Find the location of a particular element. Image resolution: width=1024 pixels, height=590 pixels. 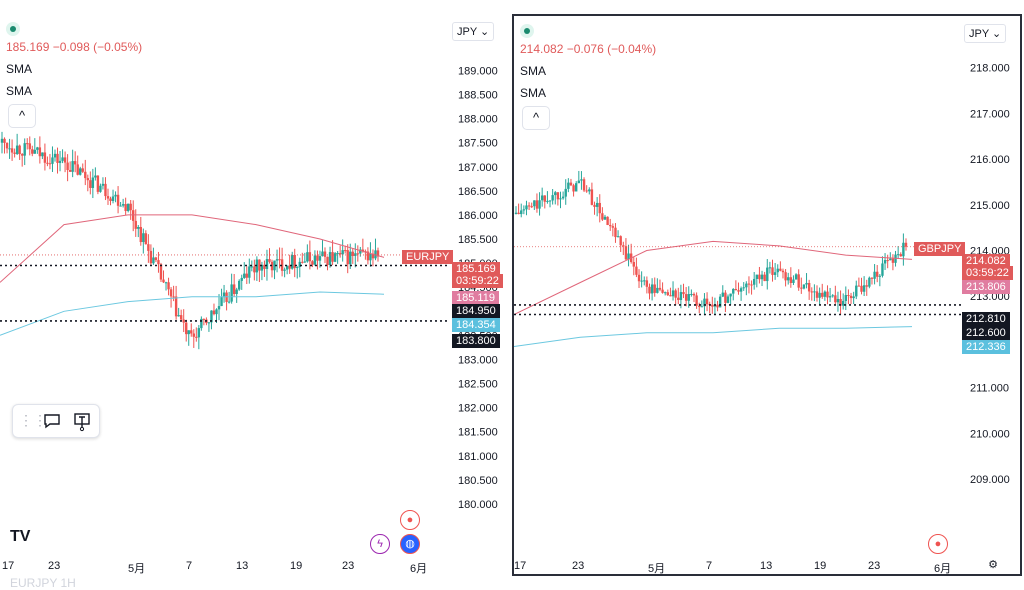

price-tick-label: 185.500 is located at coordinates (478, 240).